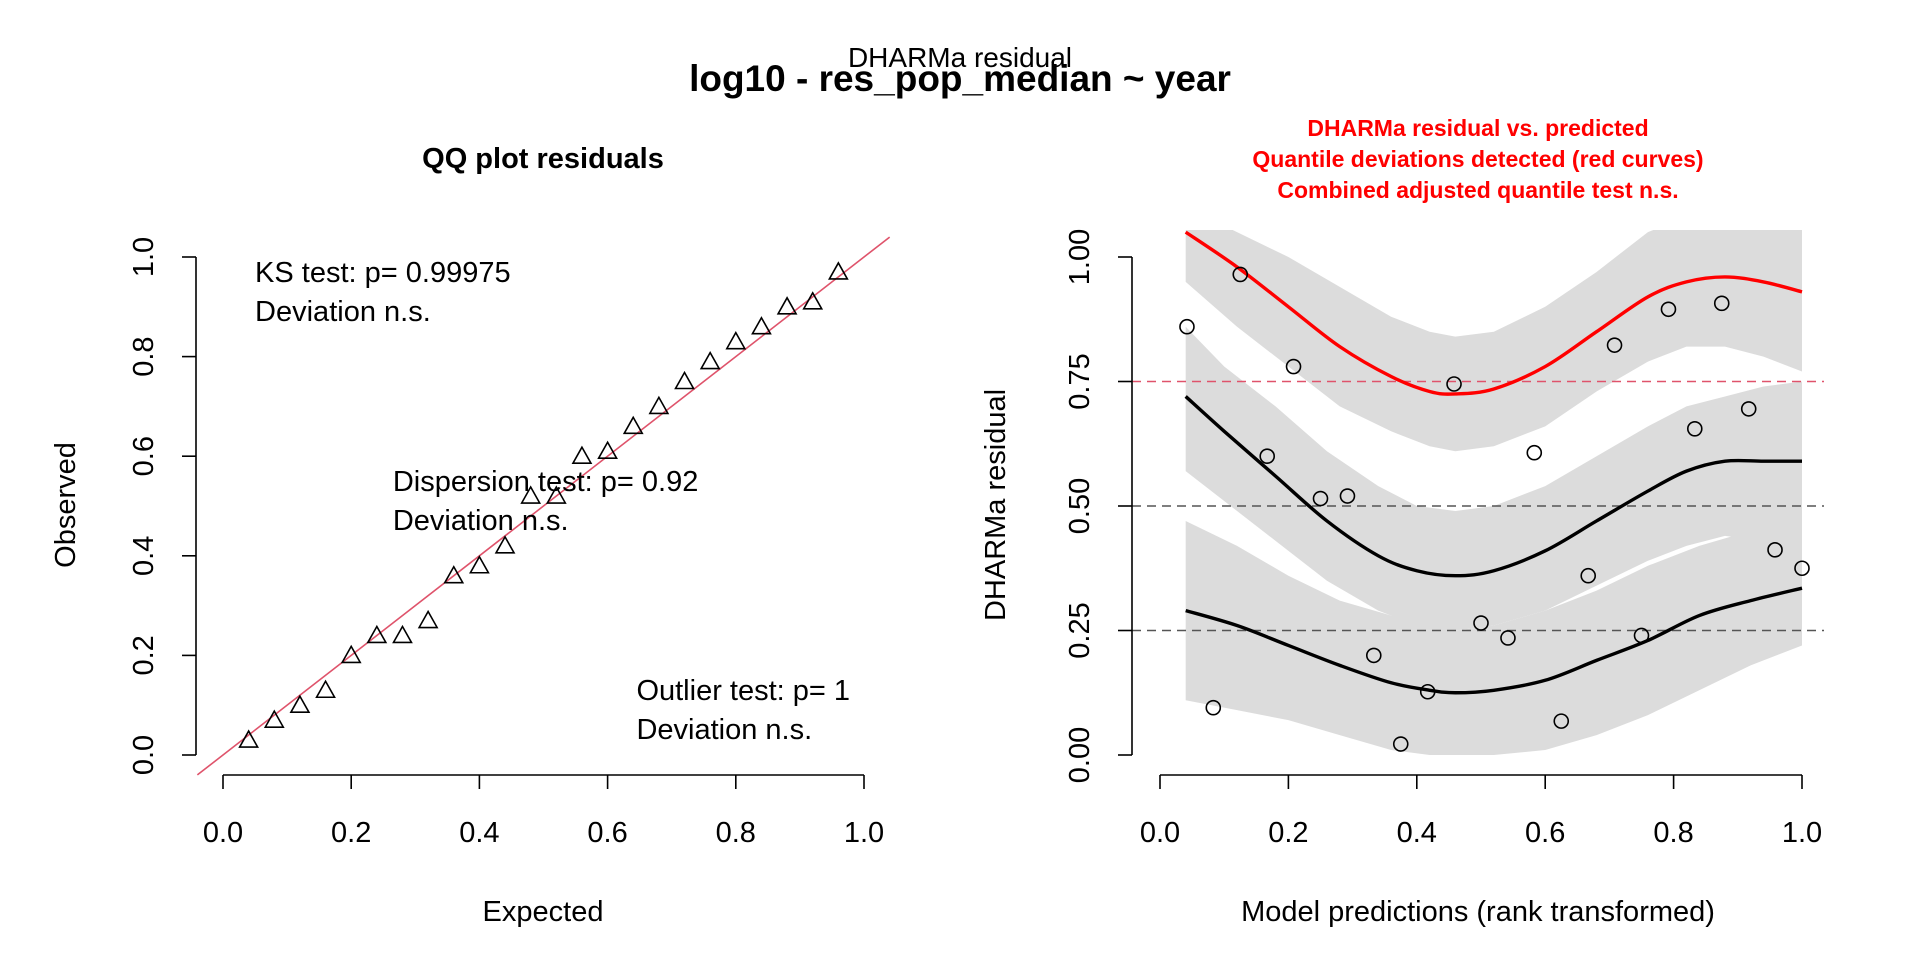 The height and width of the screenshot is (960, 1920). Describe the element at coordinates (1080, 381) in the screenshot. I see `residual-y-tick-label: 0.75` at that location.